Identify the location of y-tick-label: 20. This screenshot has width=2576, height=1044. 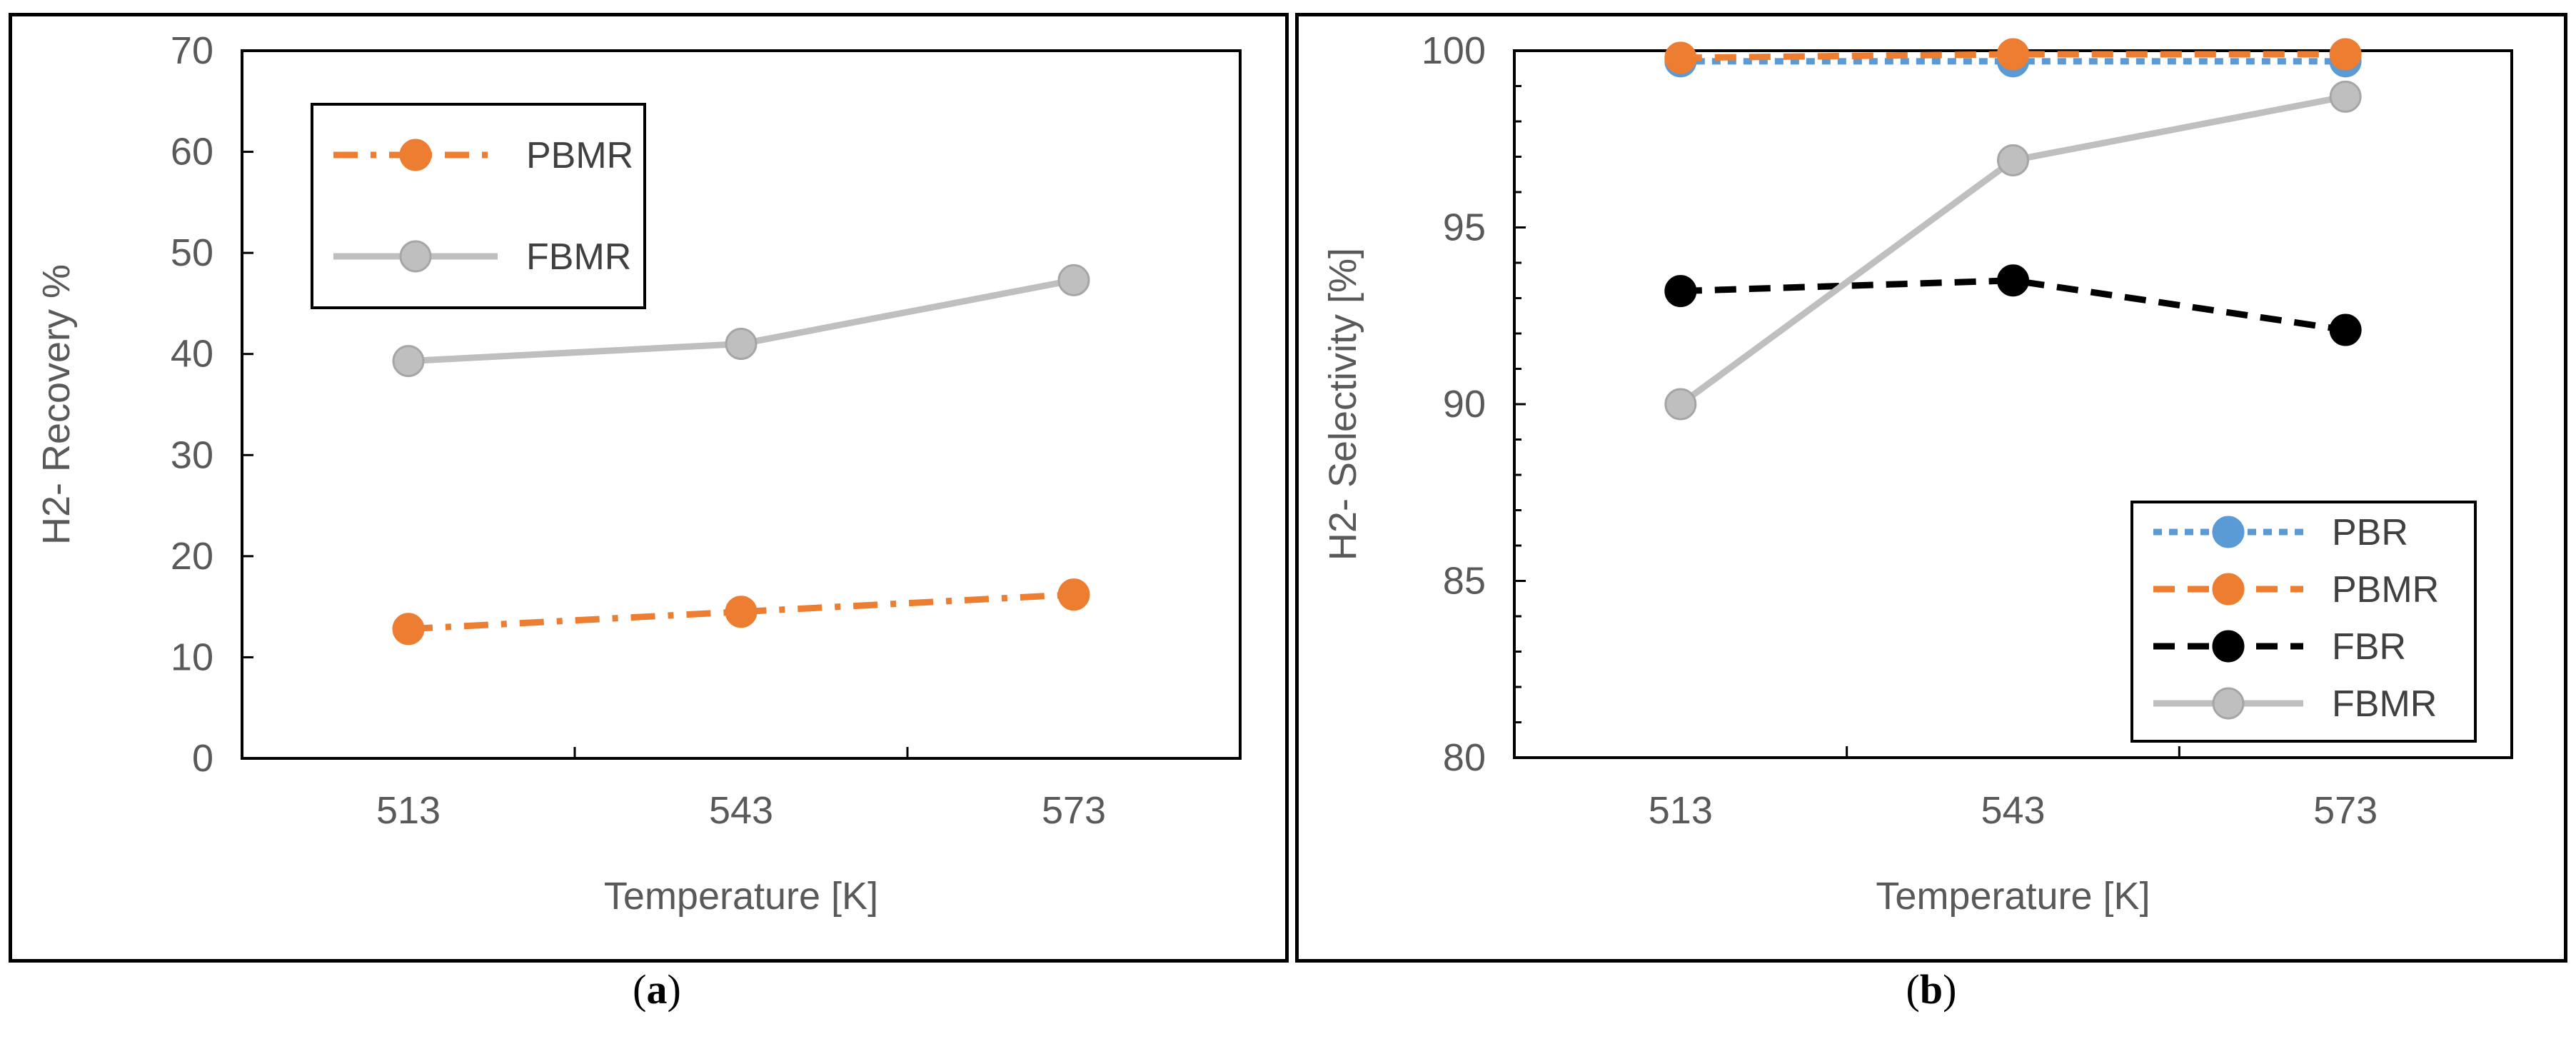
(192, 556).